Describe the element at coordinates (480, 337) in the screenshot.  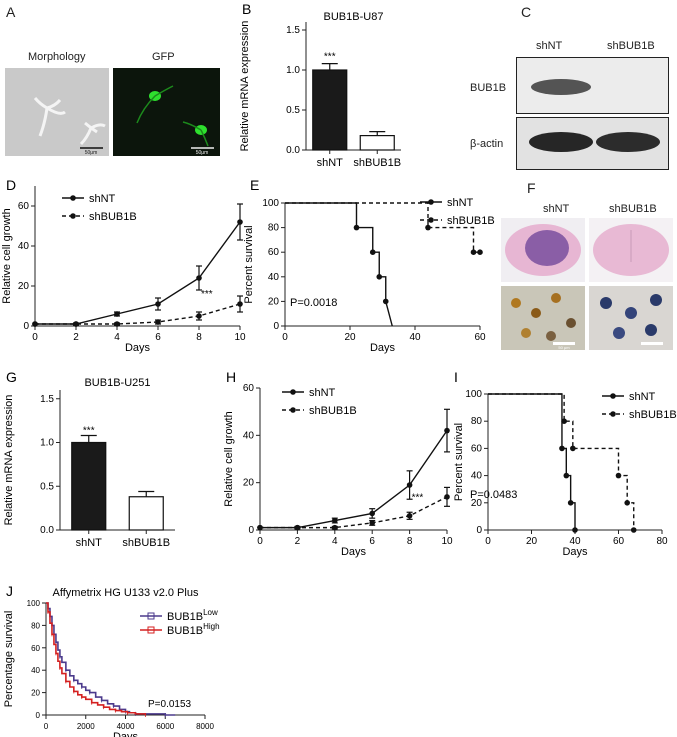
I see `x-tick-label: 60` at that location.